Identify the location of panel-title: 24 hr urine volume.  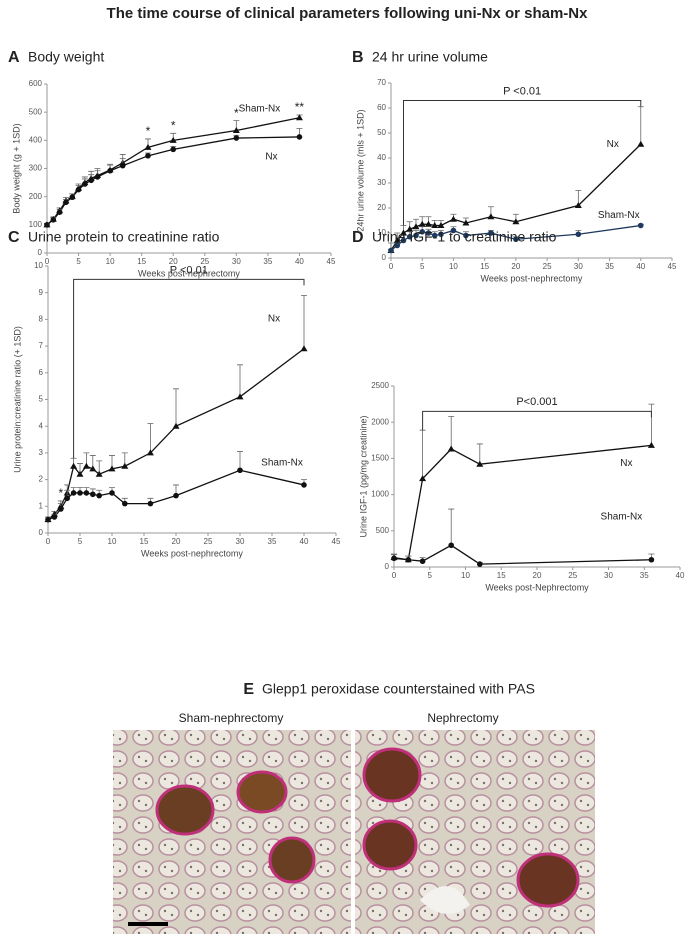
(430, 57).